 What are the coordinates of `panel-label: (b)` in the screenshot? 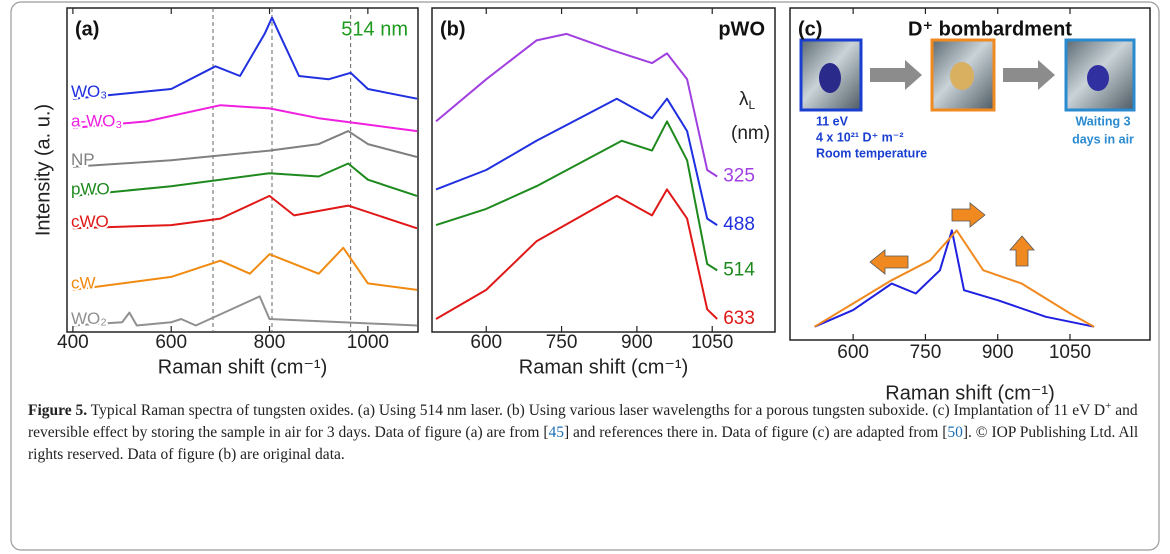 It's located at (453, 29).